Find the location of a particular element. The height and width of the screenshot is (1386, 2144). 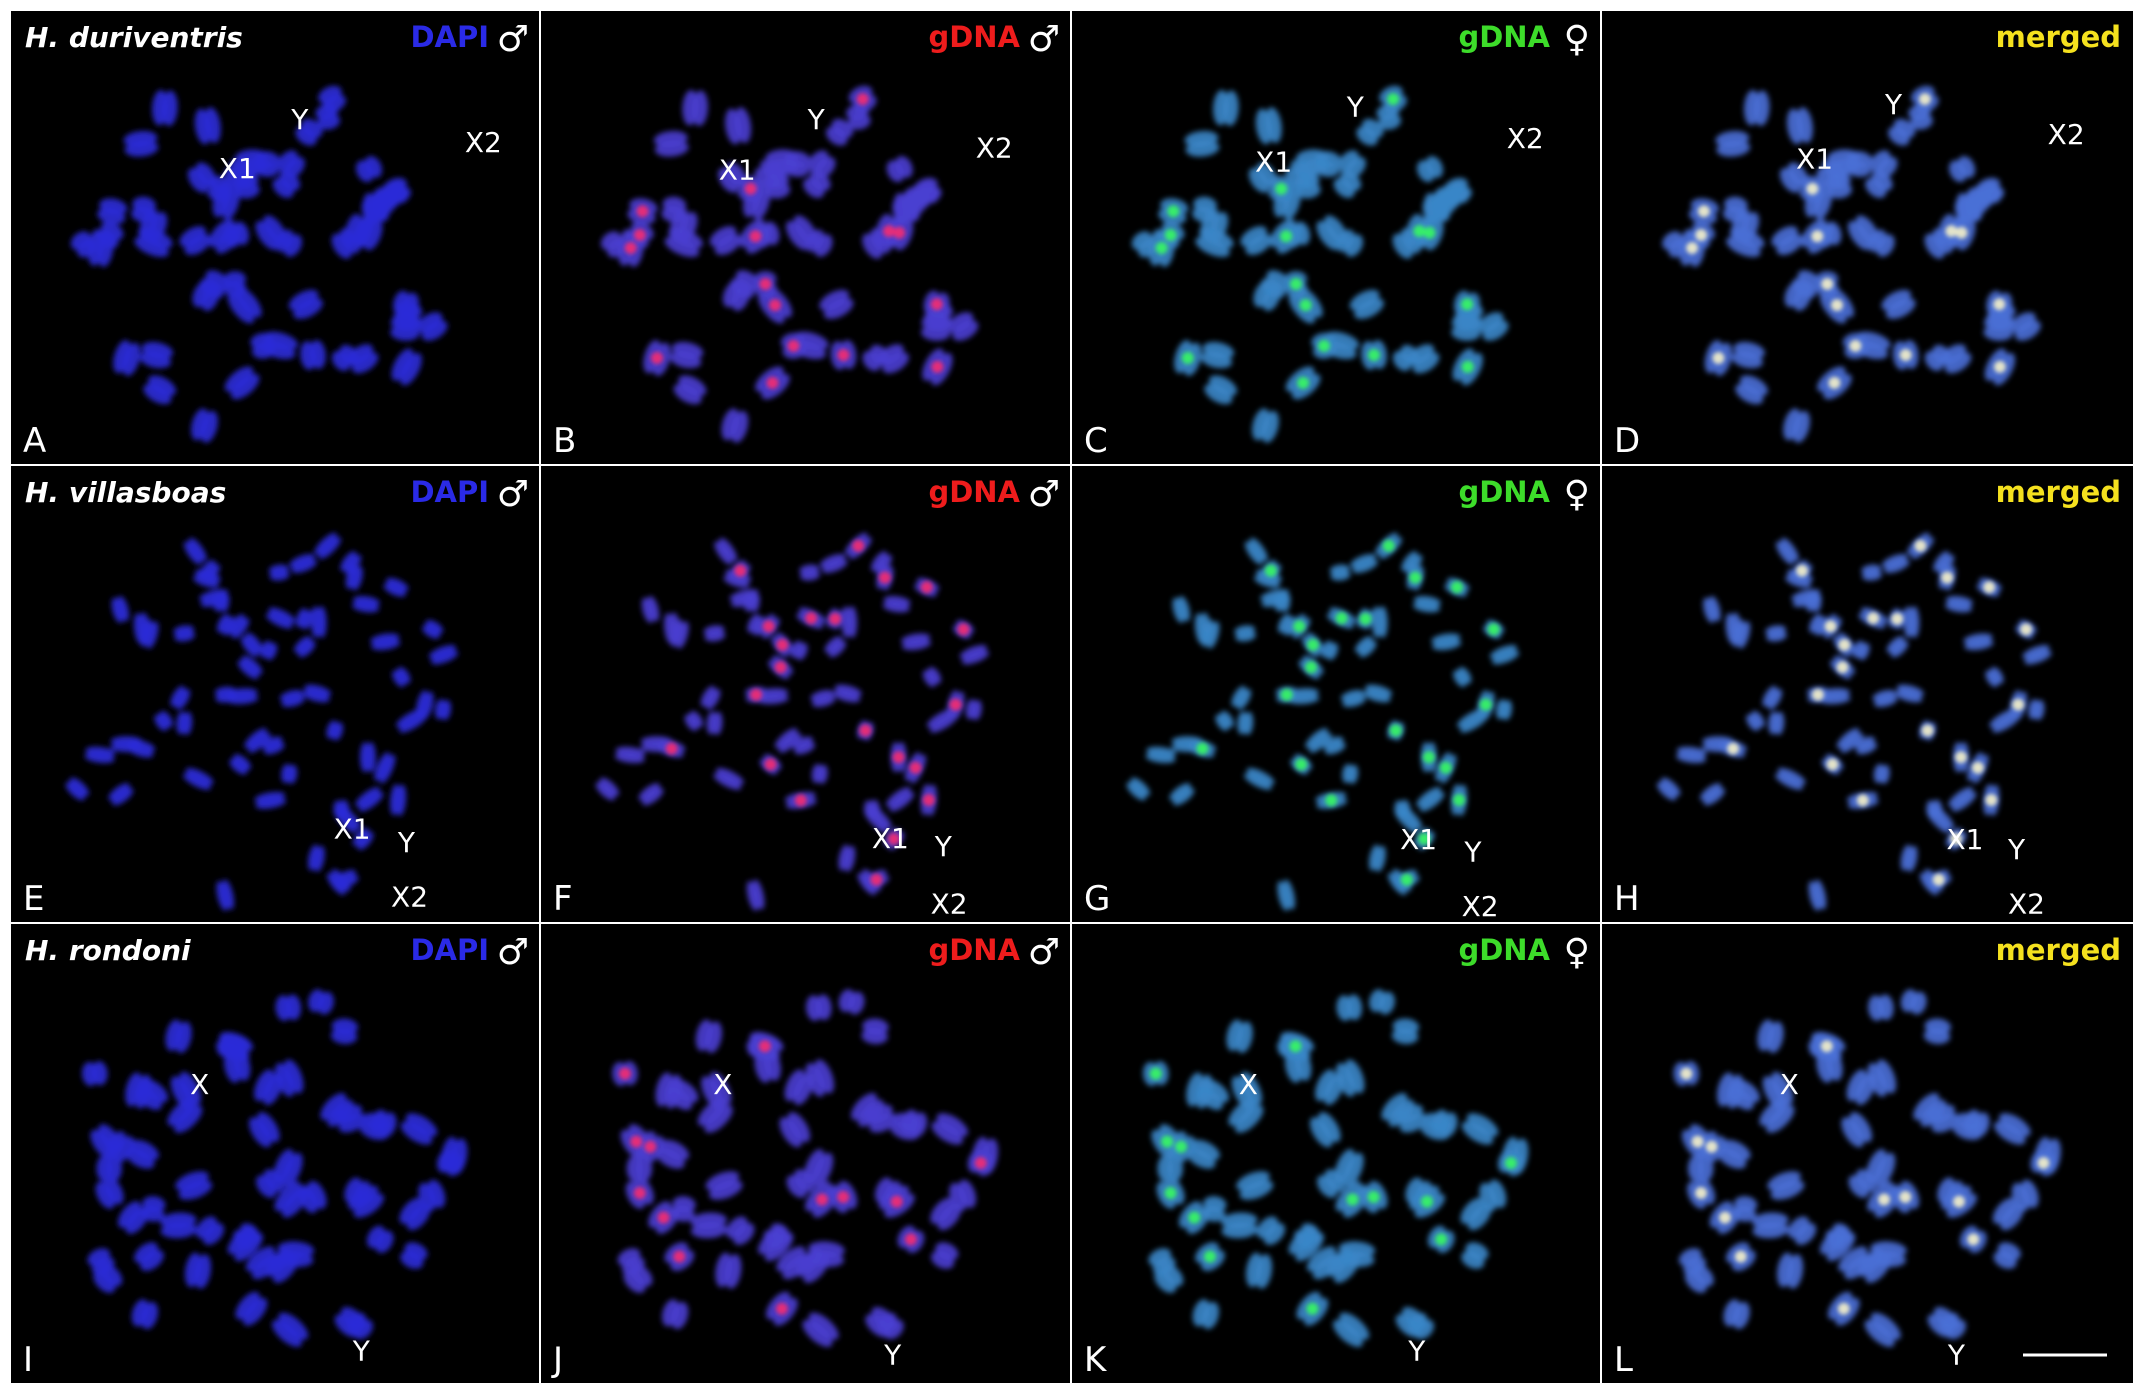

panel: gDNA ♀ G X1 Y X2 is located at coordinates (1336, 694).